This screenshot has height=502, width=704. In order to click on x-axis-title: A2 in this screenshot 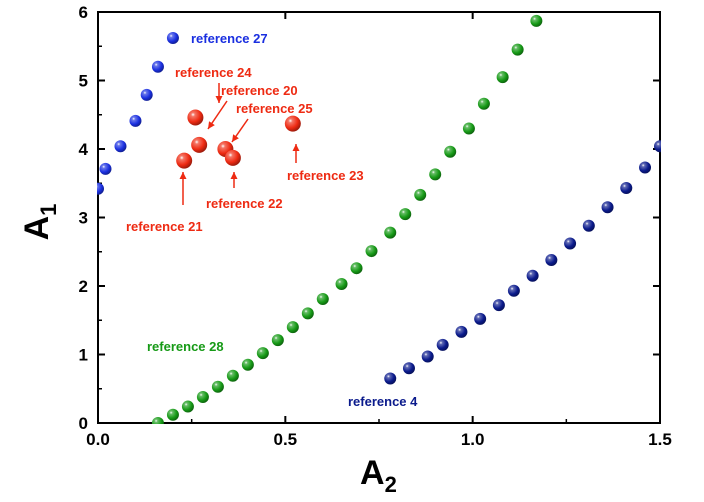, I will do `click(378, 475)`.